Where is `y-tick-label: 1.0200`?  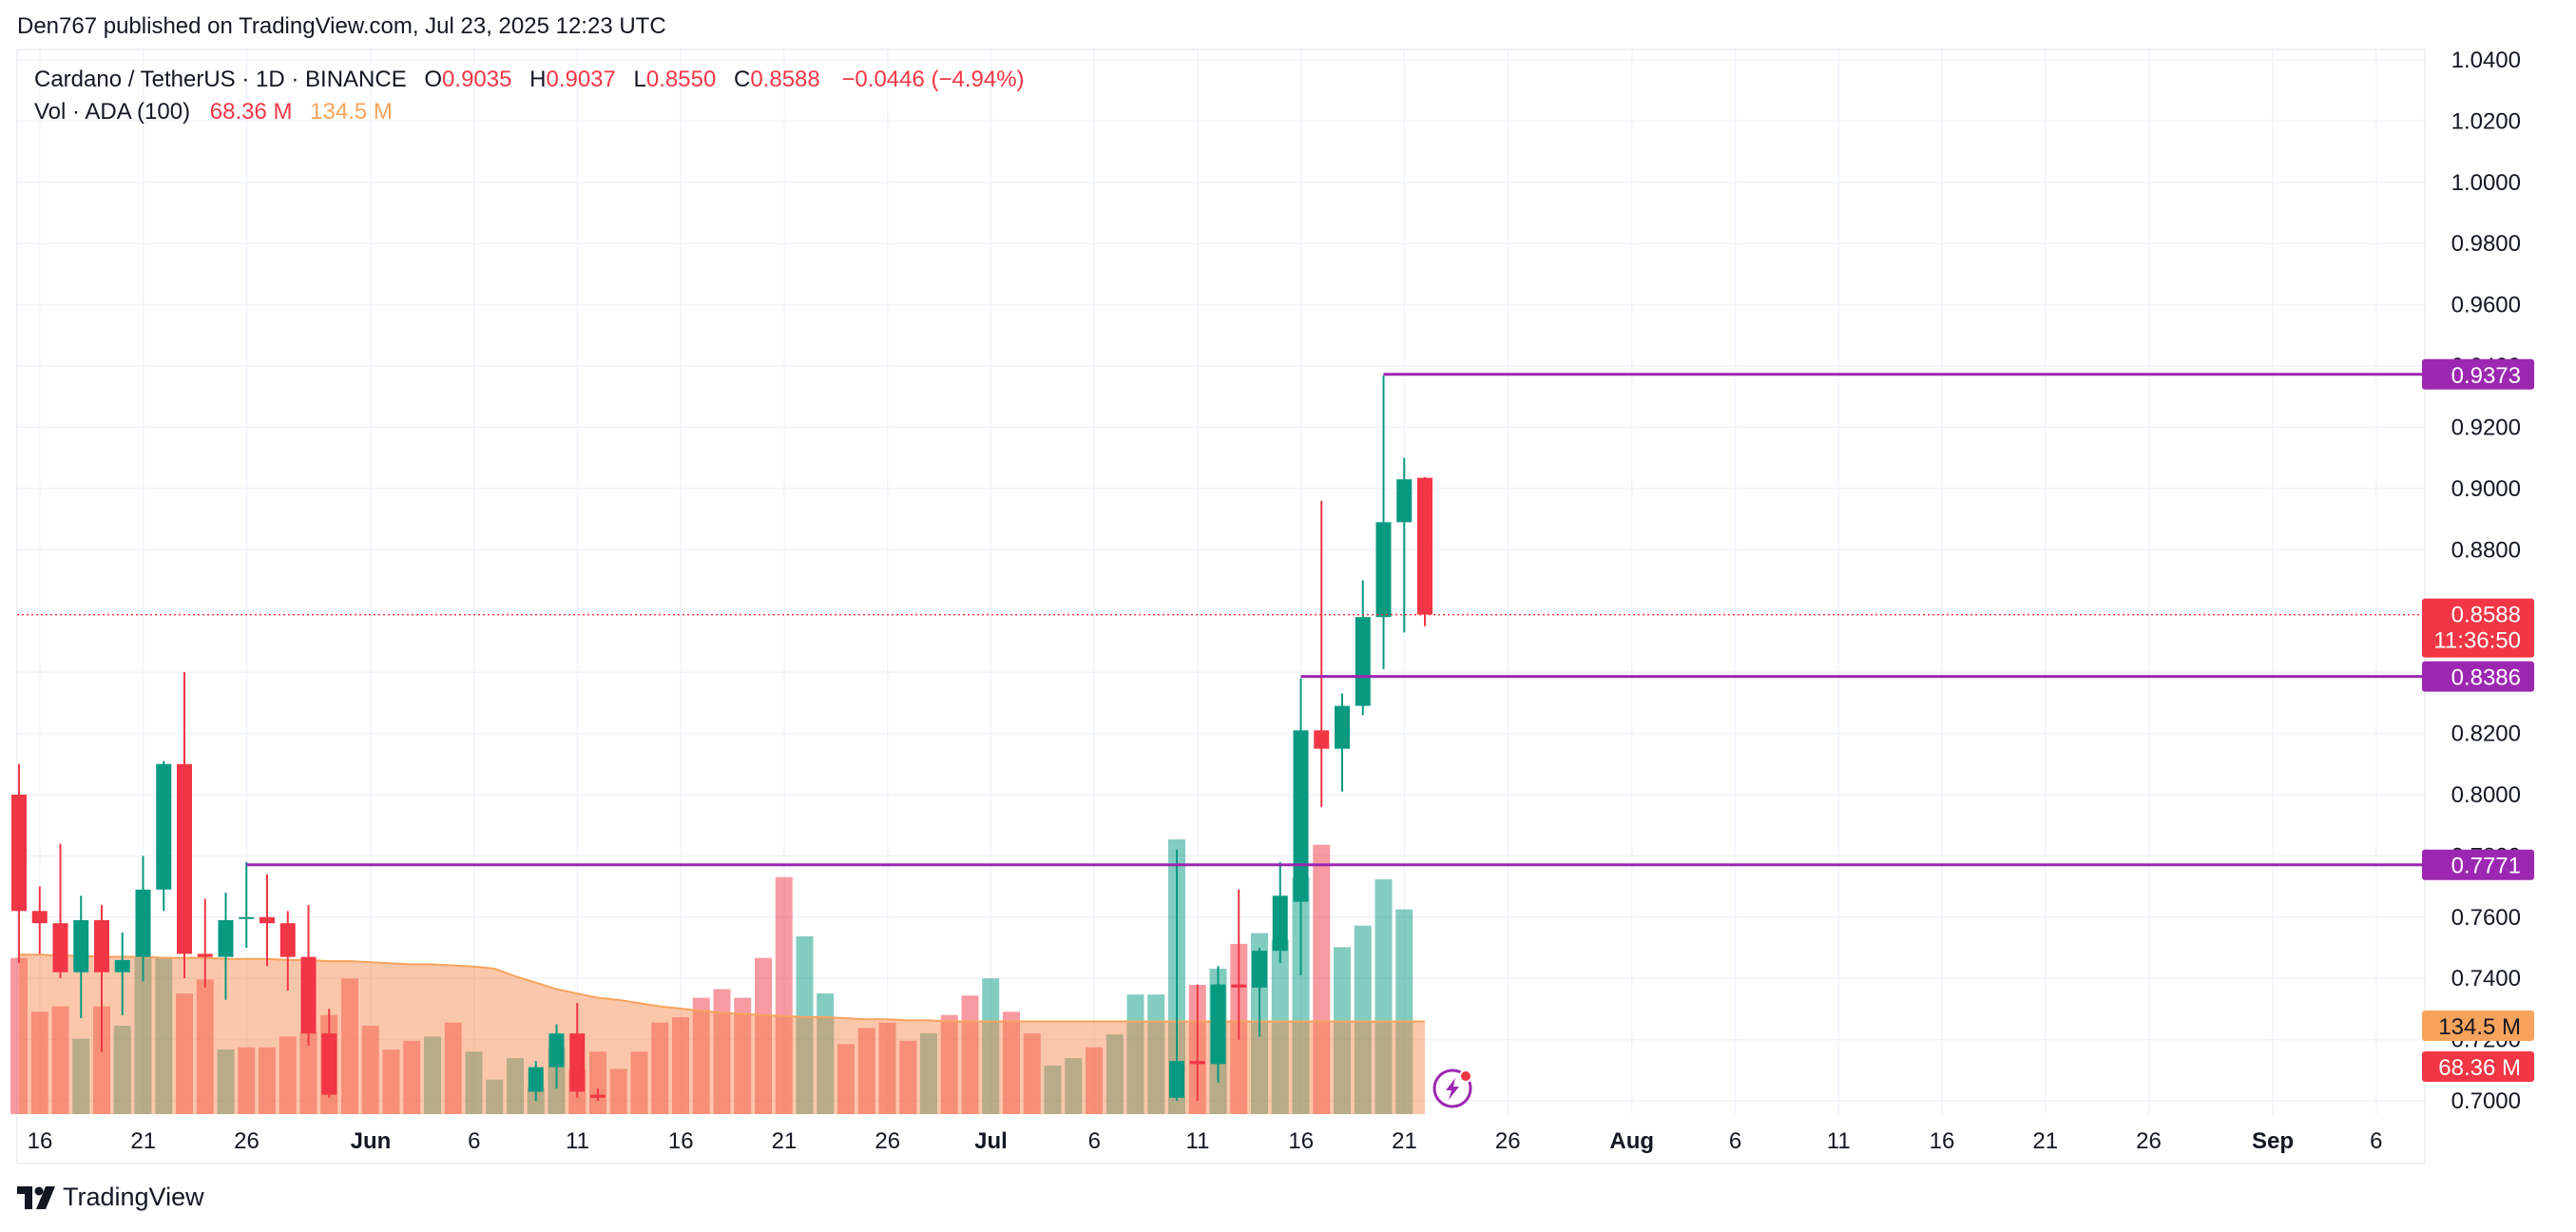 y-tick-label: 1.0200 is located at coordinates (2486, 121).